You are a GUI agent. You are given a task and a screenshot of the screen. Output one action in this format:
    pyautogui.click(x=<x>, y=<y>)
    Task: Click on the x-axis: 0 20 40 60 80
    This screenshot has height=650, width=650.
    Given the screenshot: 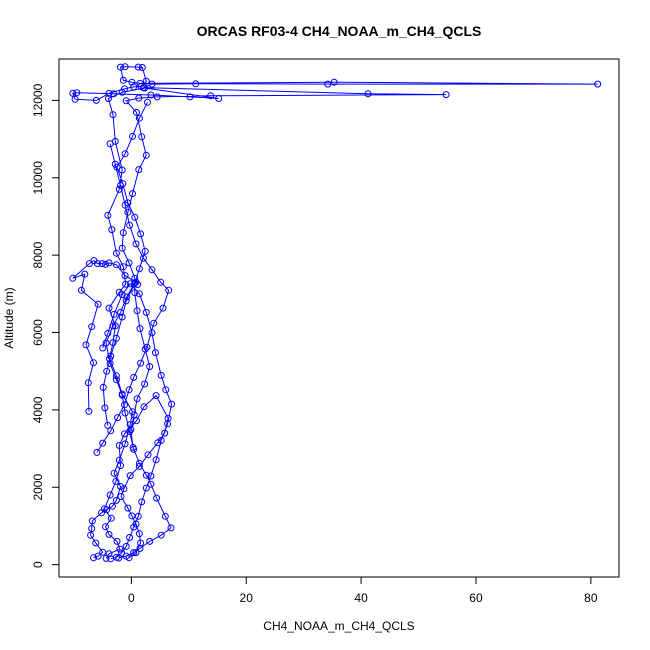 What is the action you would take?
    pyautogui.click(x=363, y=591)
    